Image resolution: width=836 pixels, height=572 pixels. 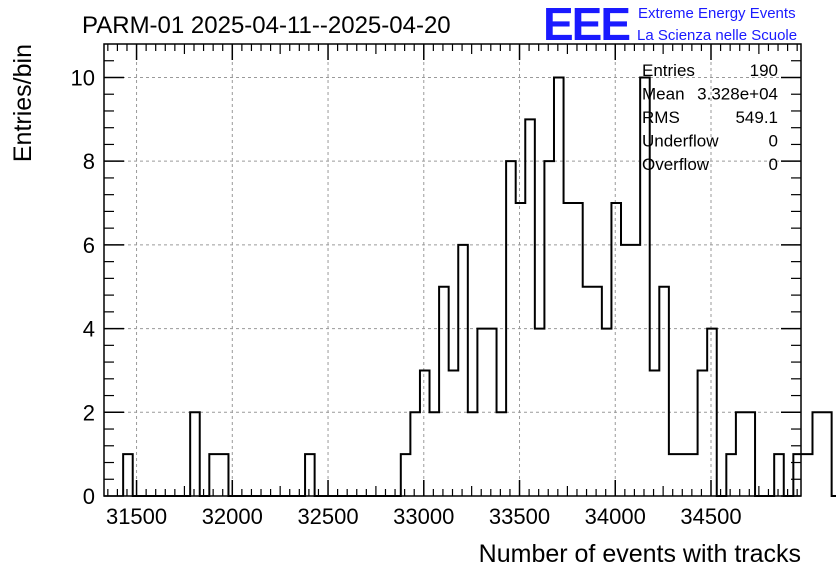 I want to click on x-tick-label: 34500, so click(x=710, y=516).